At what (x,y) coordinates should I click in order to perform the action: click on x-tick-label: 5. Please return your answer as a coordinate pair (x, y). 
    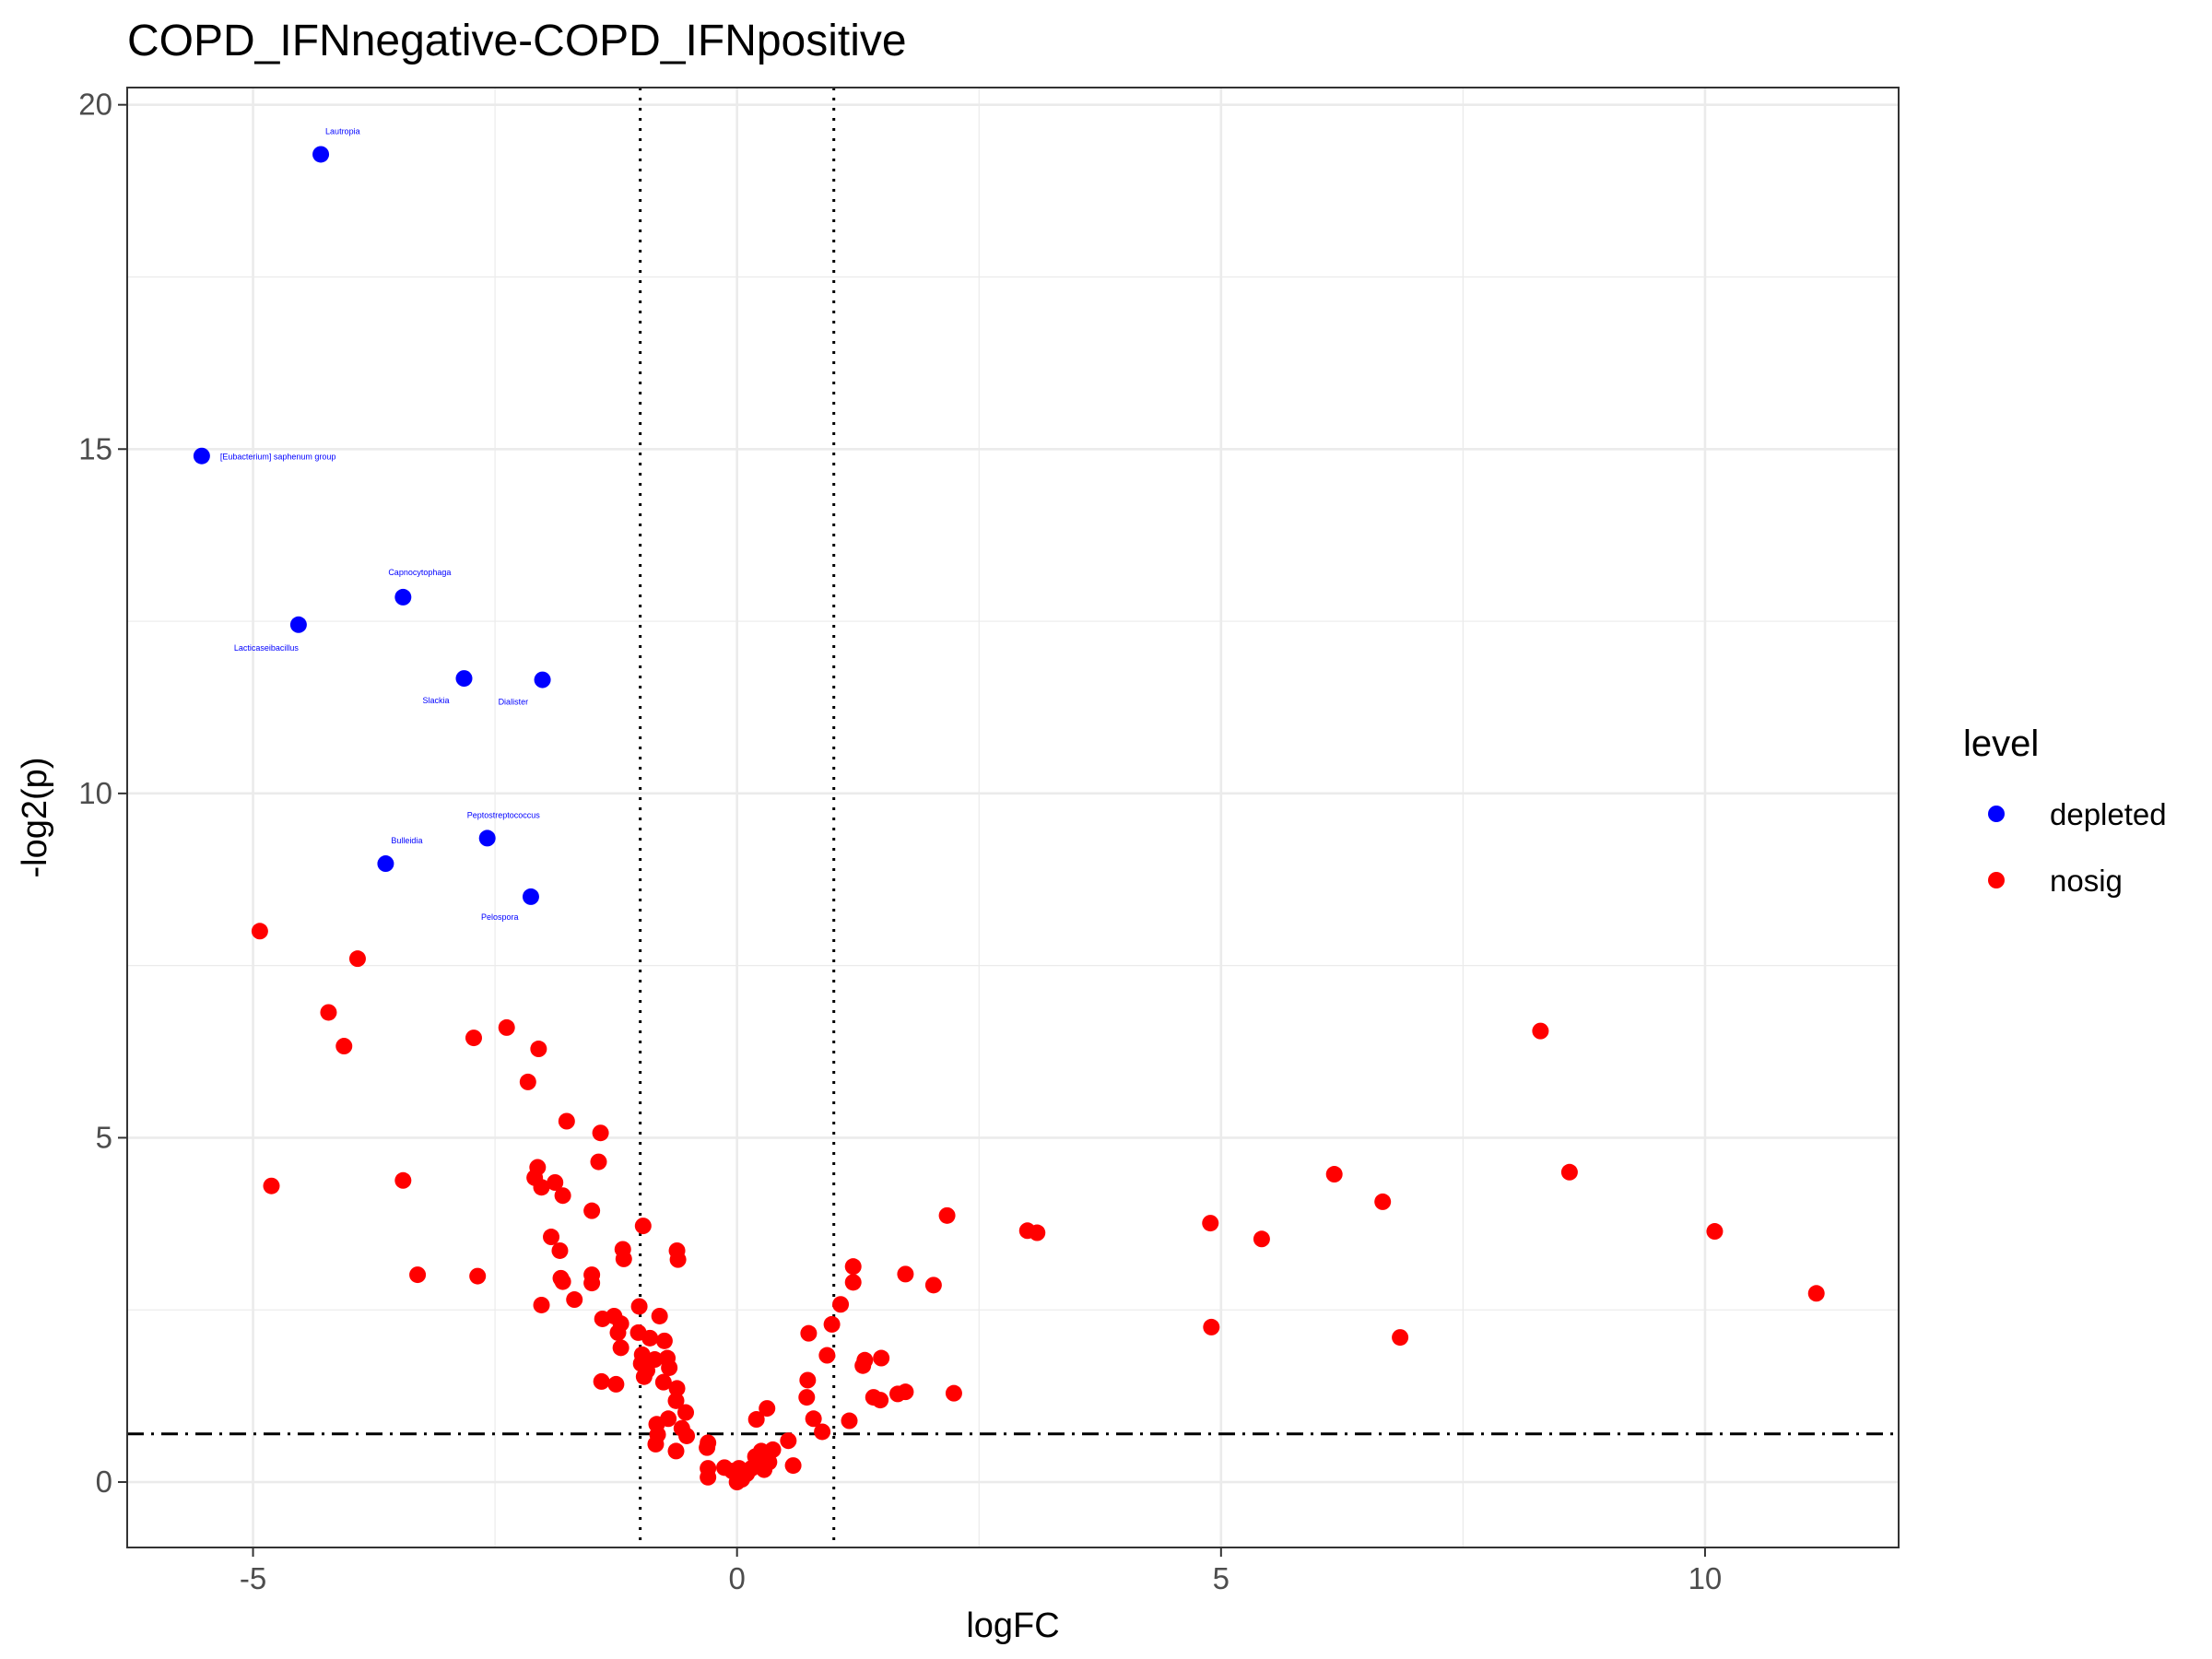
    Looking at the image, I should click on (1221, 1578).